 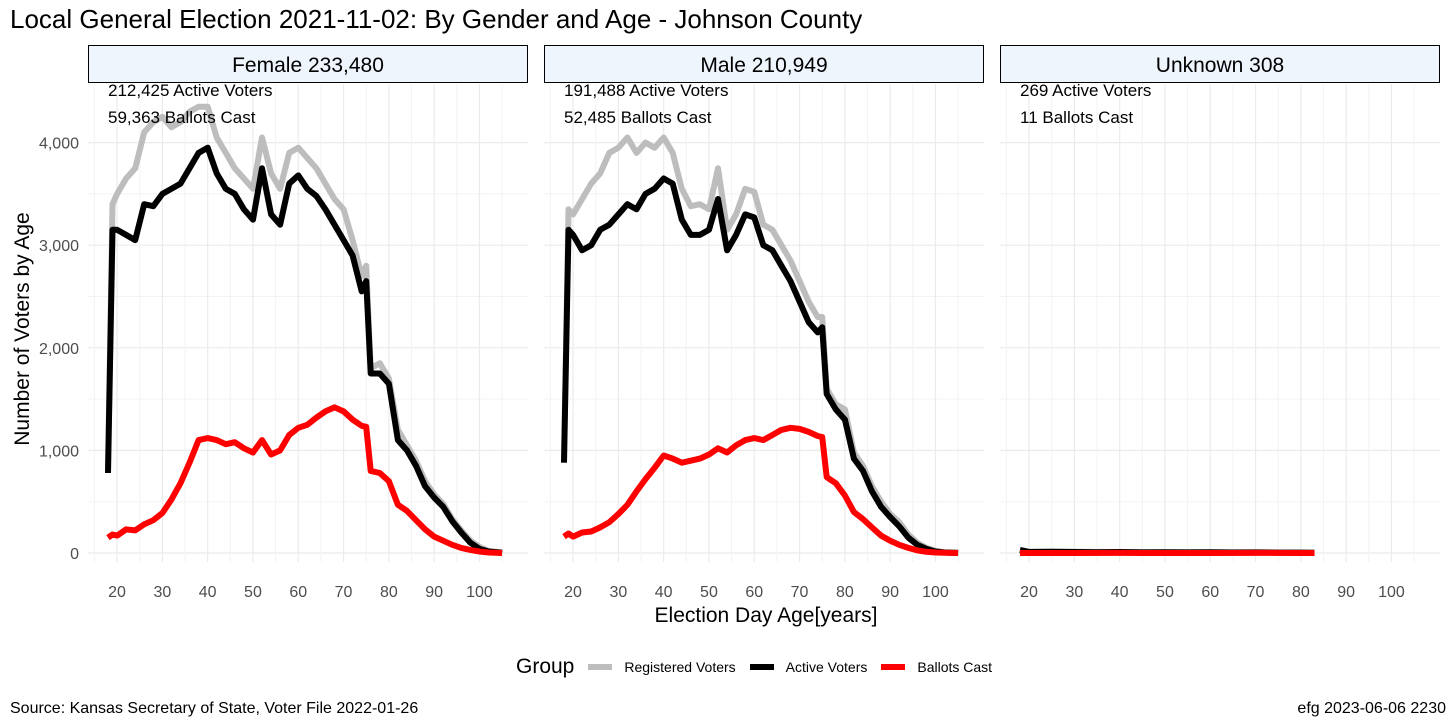 I want to click on panel-annotation: 52,485 Ballots Cast, so click(x=638, y=117).